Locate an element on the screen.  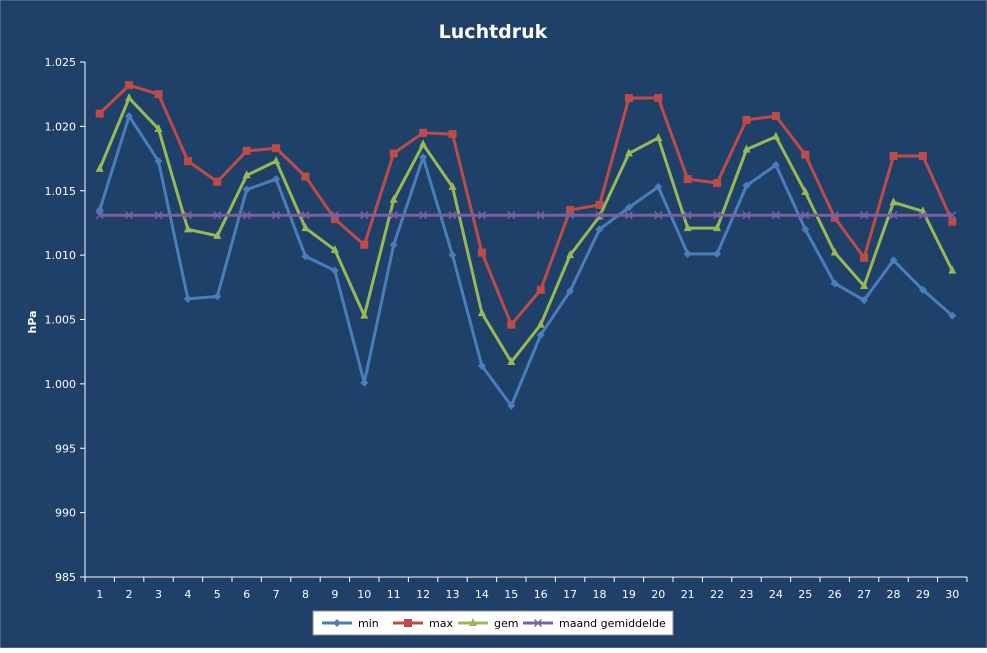
x-tick-label: 2 is located at coordinates (129, 594).